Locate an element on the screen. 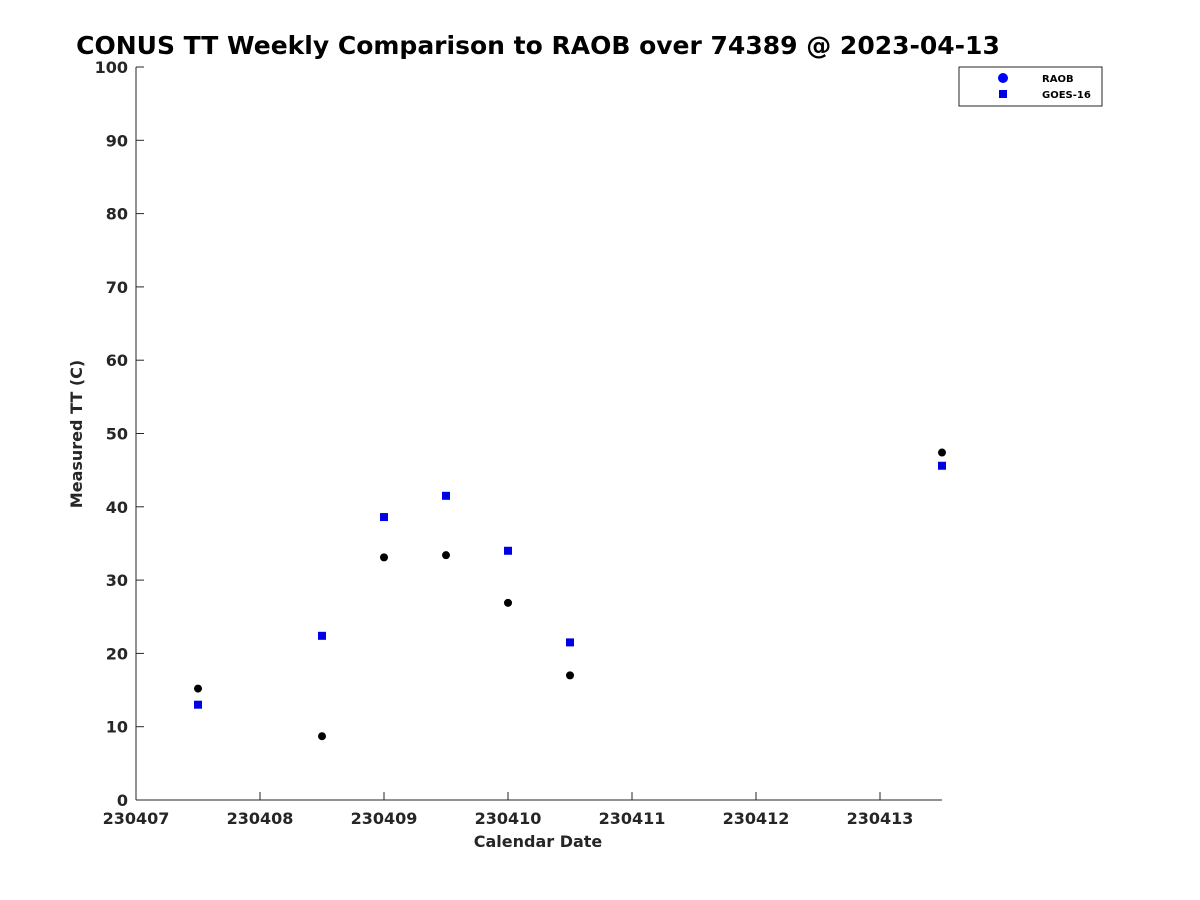 The height and width of the screenshot is (900, 1200). legend-box is located at coordinates (1030, 86).